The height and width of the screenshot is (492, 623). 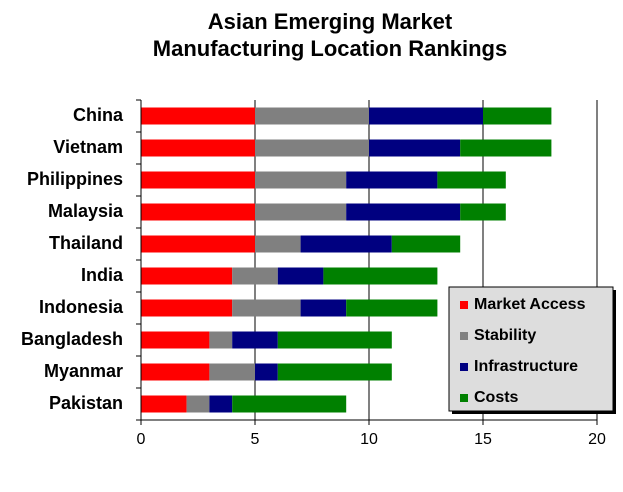 What do you see at coordinates (86, 211) in the screenshot?
I see `y-tick-label: Malaysia` at bounding box center [86, 211].